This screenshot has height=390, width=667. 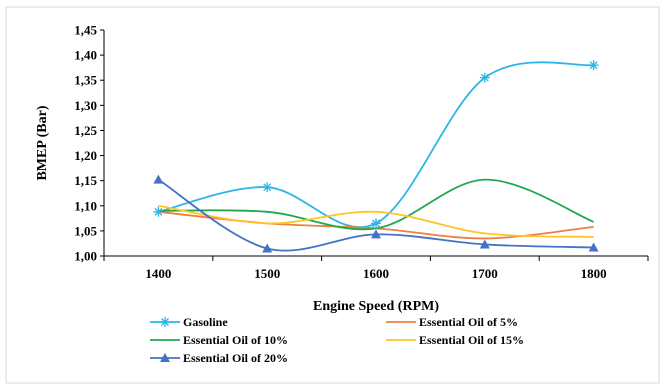 What do you see at coordinates (235, 358) in the screenshot?
I see `legend-label-essential-oil-of-20pct: Essential Oil of 20%` at bounding box center [235, 358].